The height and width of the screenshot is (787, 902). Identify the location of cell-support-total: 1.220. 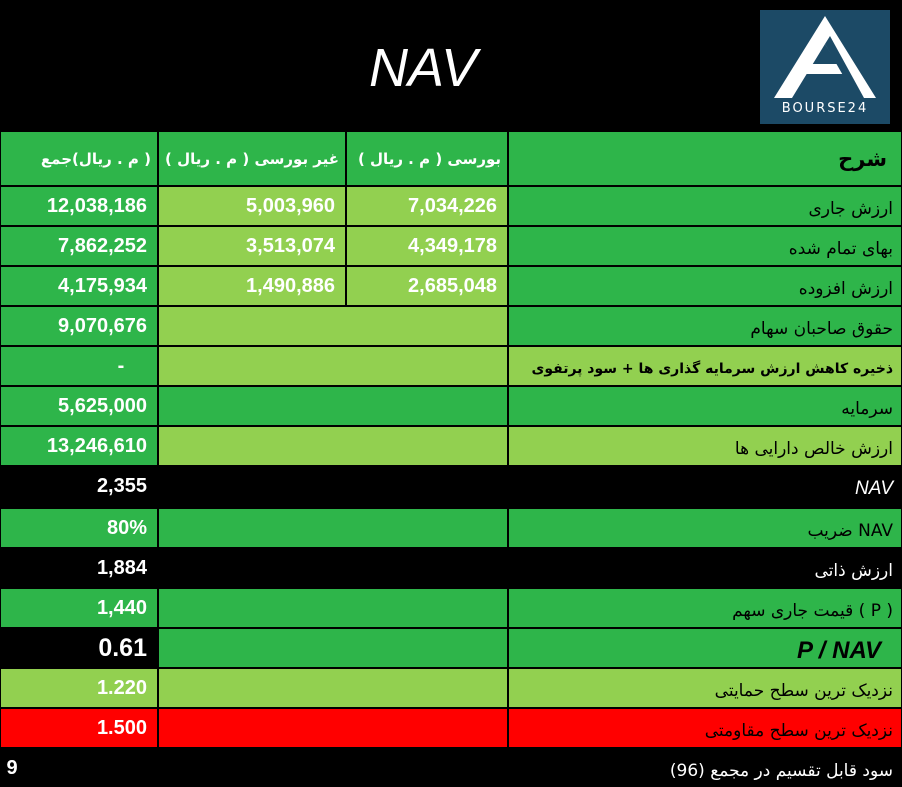
(79, 688).